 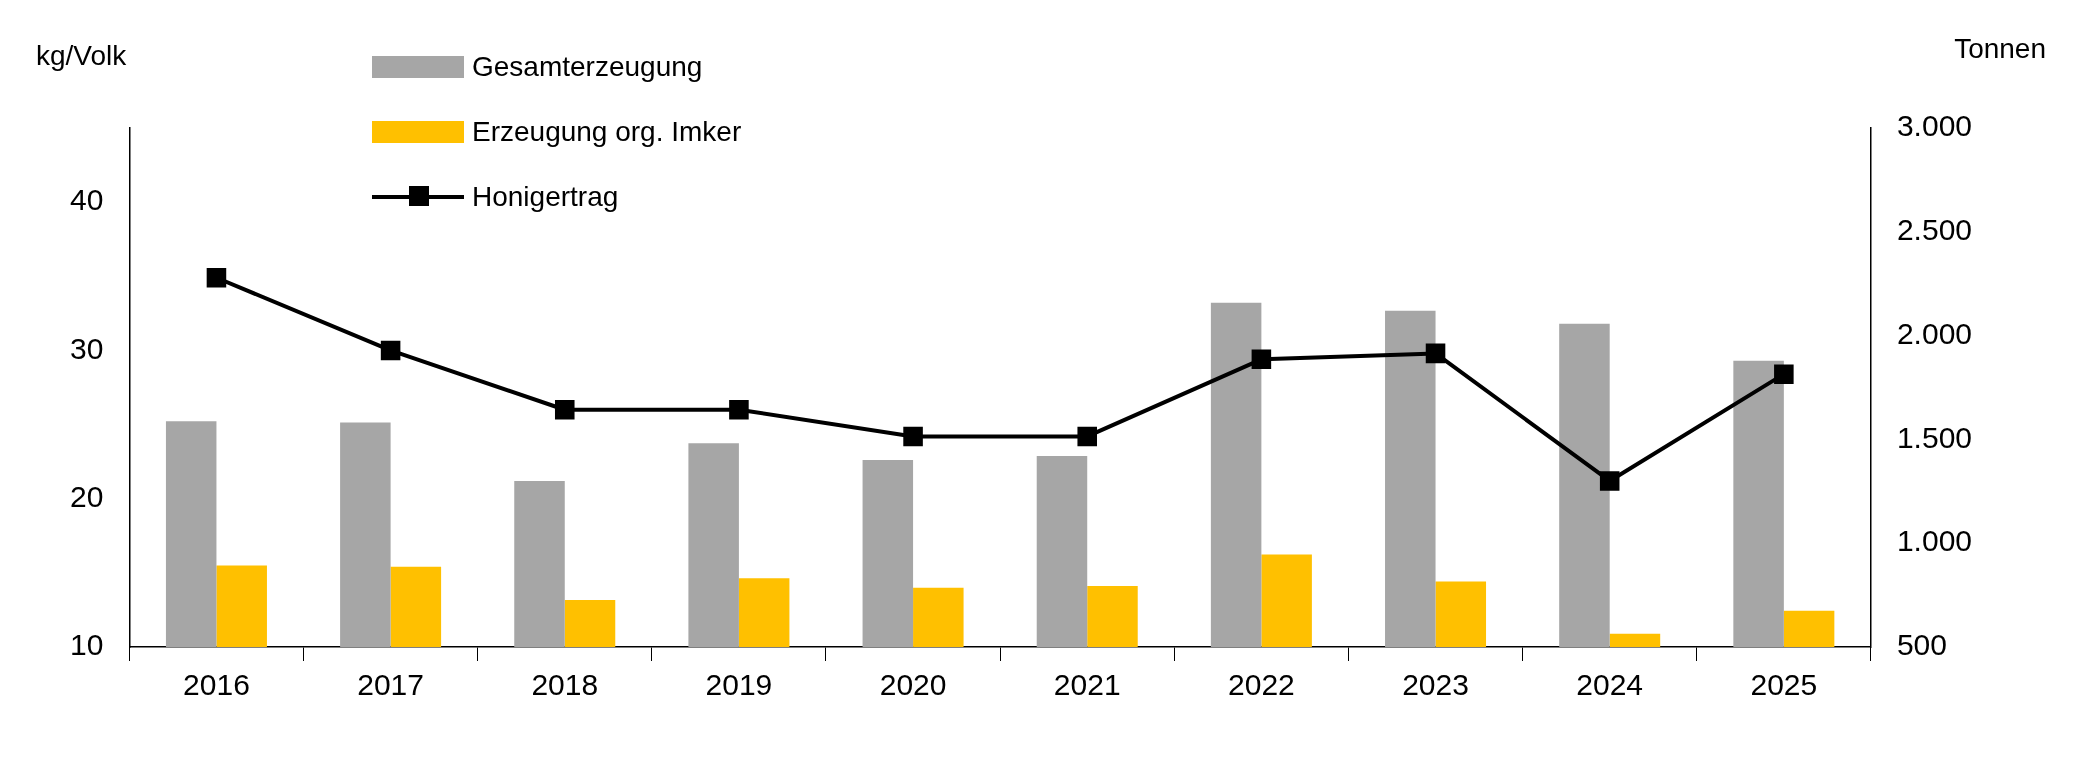 What do you see at coordinates (216, 685) in the screenshot?
I see `x-tick-label: 2016` at bounding box center [216, 685].